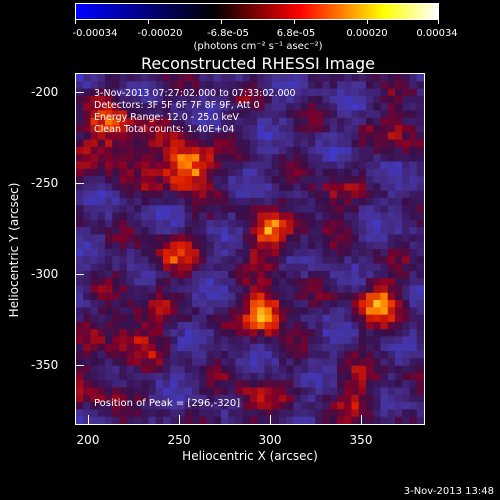 The width and height of the screenshot is (500, 500). I want to click on x-tick-mark, so click(88, 419).